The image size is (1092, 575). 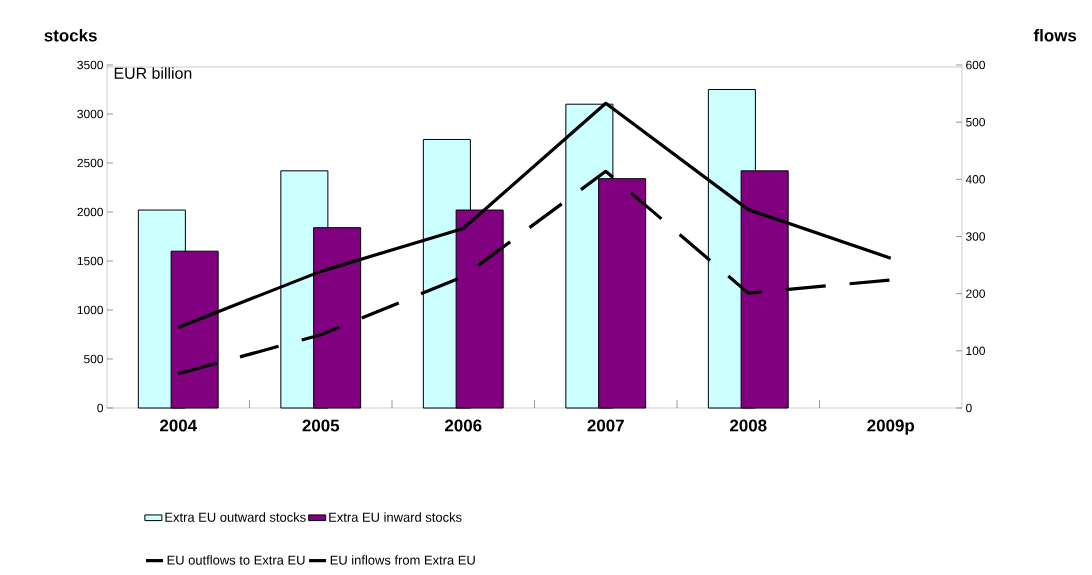 What do you see at coordinates (976, 293) in the screenshot?
I see `y2-tick-label: 200` at bounding box center [976, 293].